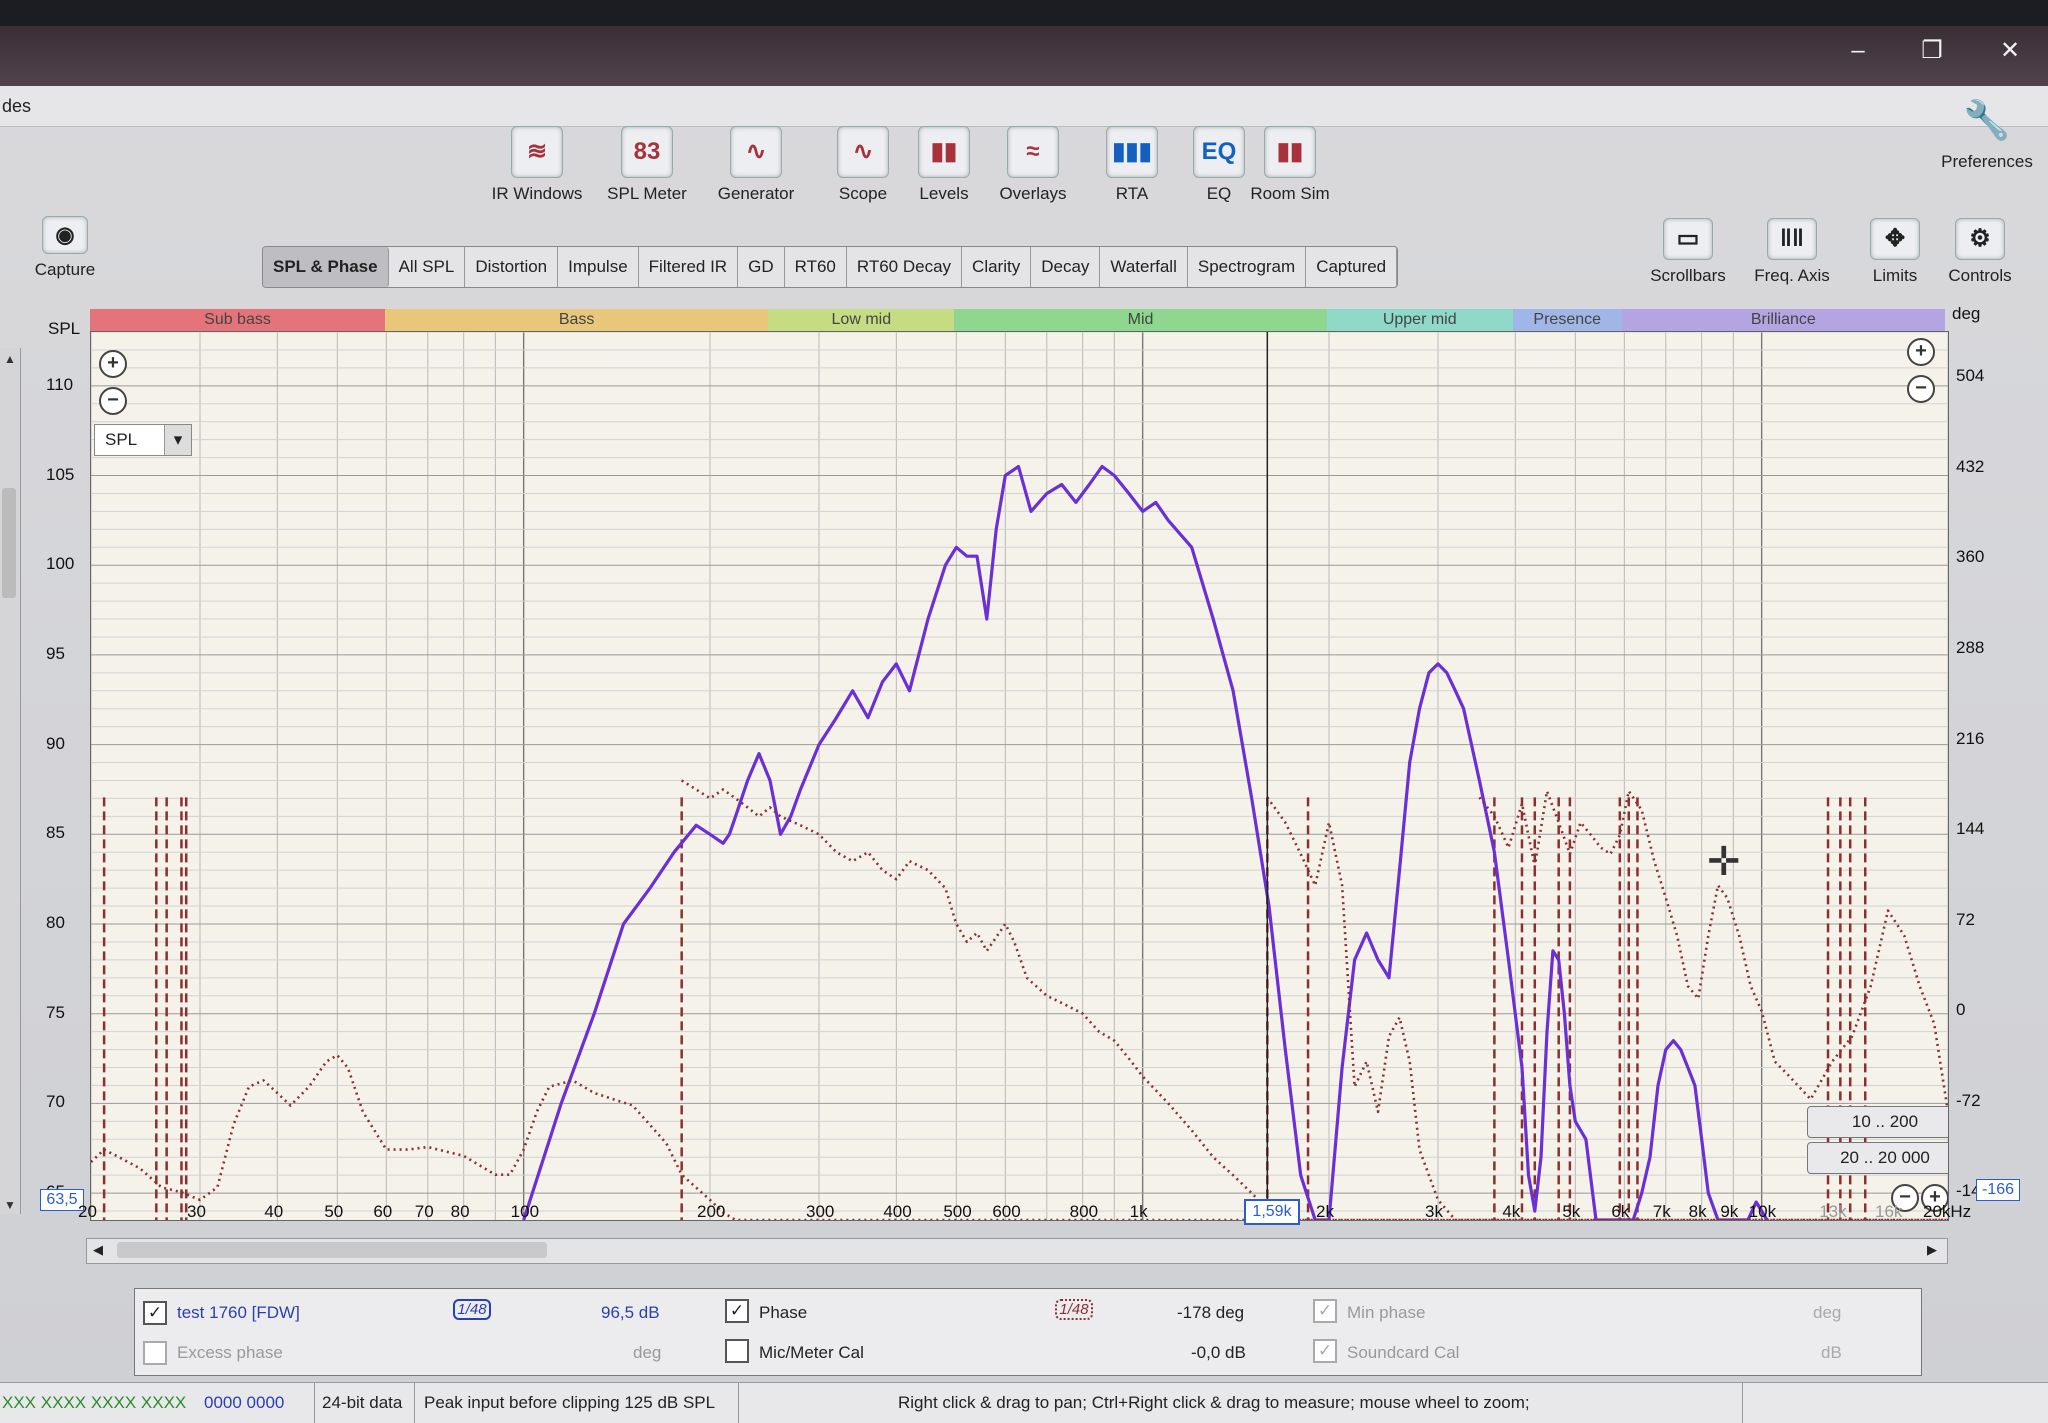 The height and width of the screenshot is (1423, 2048). I want to click on x-zoom-in-icon: +, so click(1934, 1198).